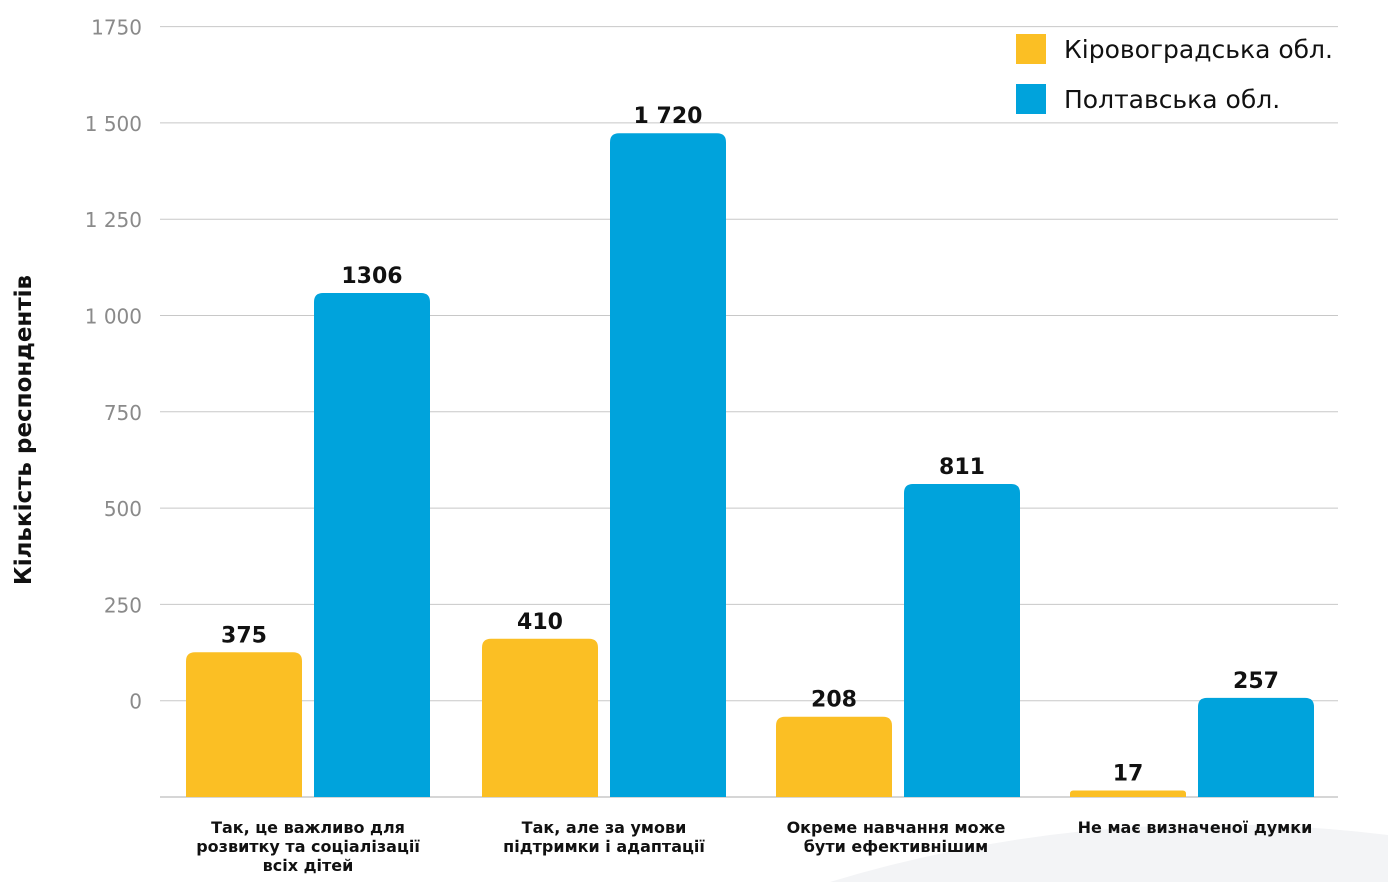  Describe the element at coordinates (668, 116) in the screenshot. I see `data-label: 1 720` at that location.